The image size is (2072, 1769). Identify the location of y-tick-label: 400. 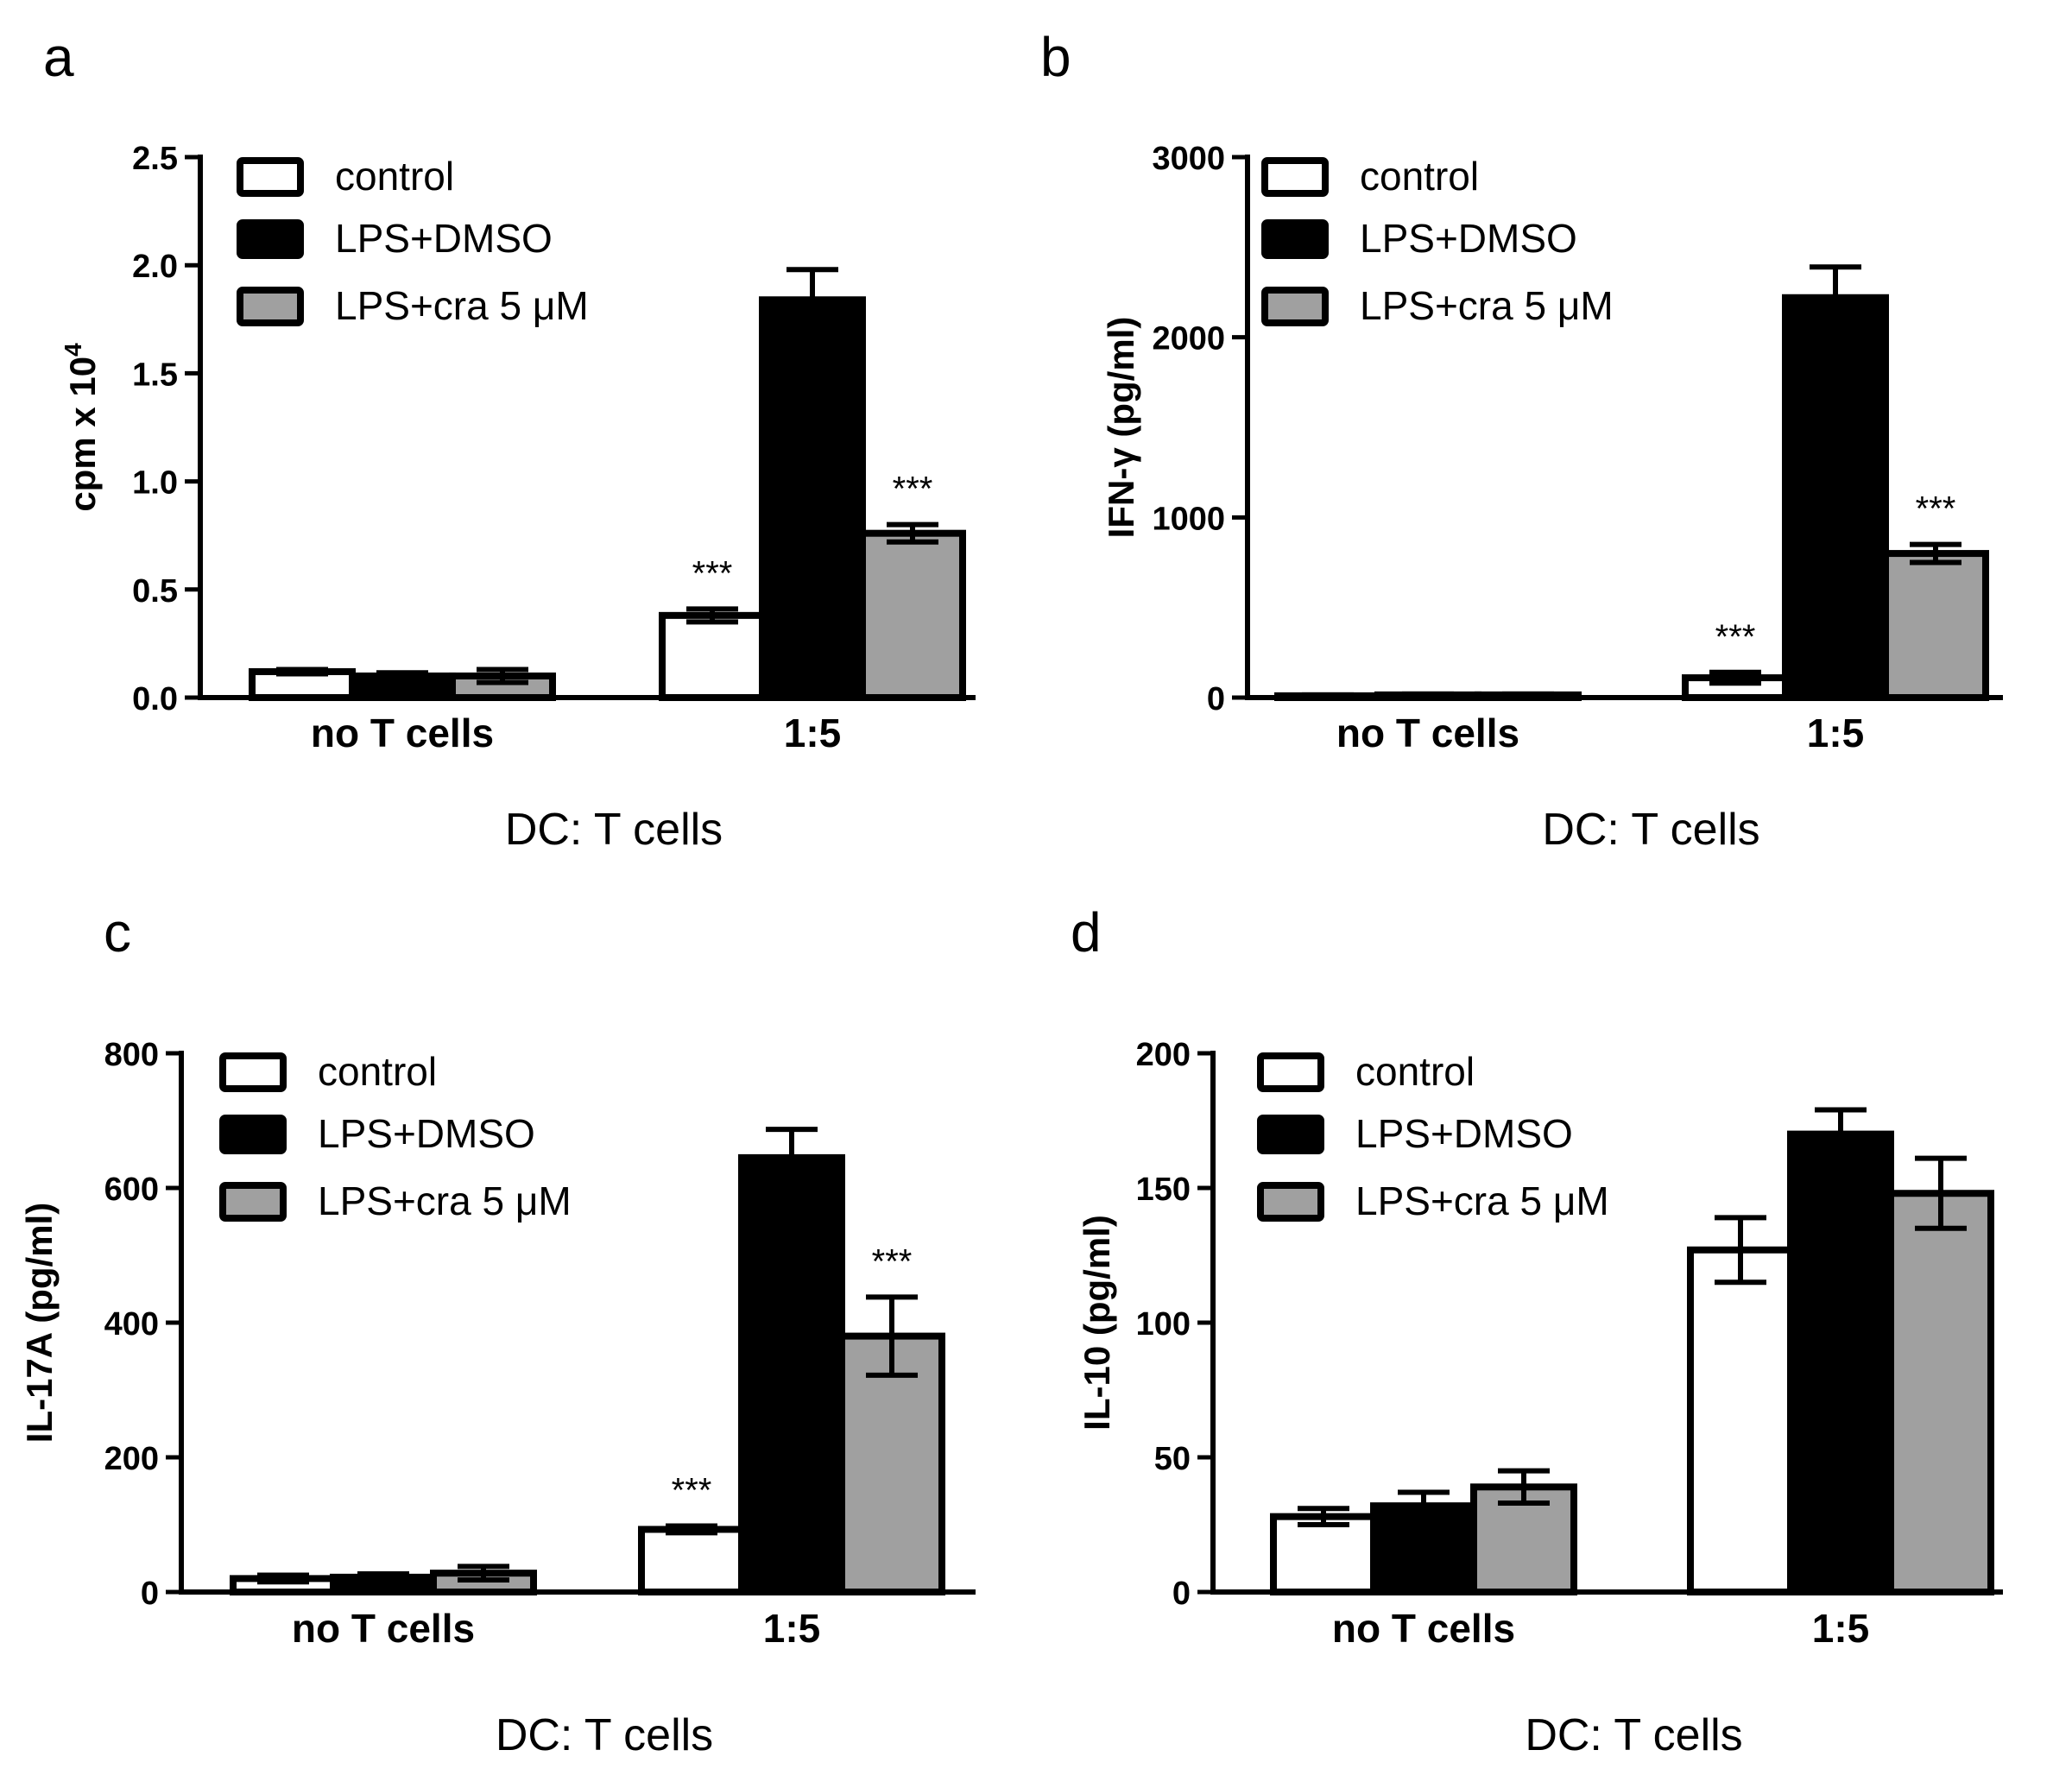
(131, 1324).